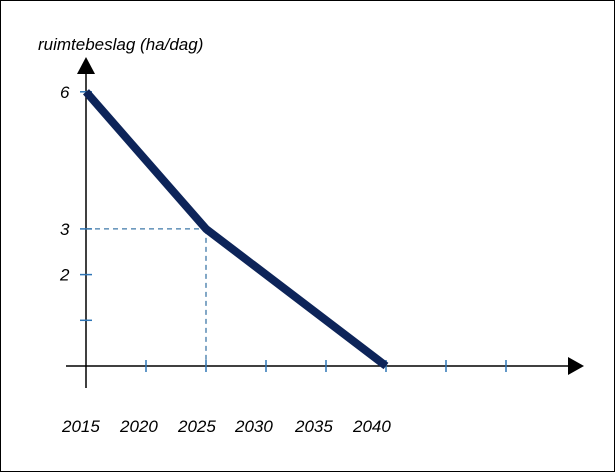 The image size is (615, 472). Describe the element at coordinates (64, 275) in the screenshot. I see `y-tick-label: 2` at that location.